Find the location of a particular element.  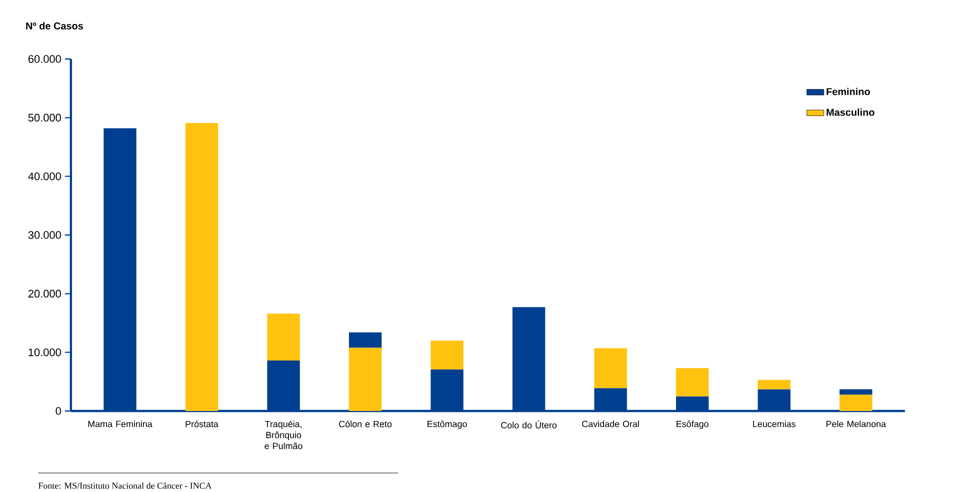

x-tick-label: Esôfago is located at coordinates (692, 424).